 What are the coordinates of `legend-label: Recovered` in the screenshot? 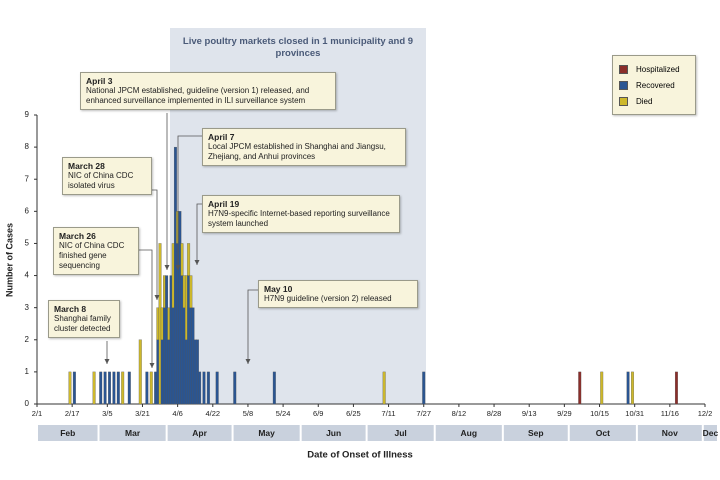 It's located at (655, 85).